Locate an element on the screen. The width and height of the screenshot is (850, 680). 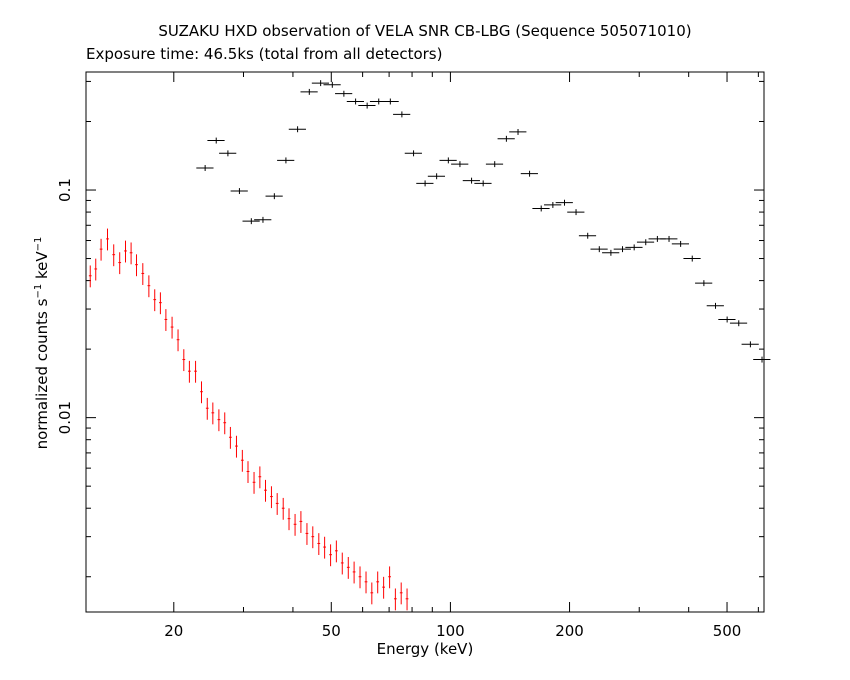
y-axis-label-unit: keV is located at coordinates (42, 267).